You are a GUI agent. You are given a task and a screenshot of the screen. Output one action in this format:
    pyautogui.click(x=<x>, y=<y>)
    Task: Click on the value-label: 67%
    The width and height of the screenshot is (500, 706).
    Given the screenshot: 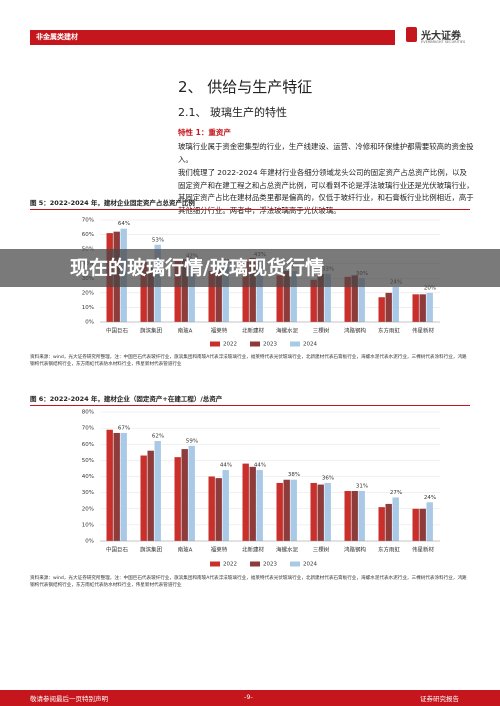 What is the action you would take?
    pyautogui.click(x=124, y=428)
    